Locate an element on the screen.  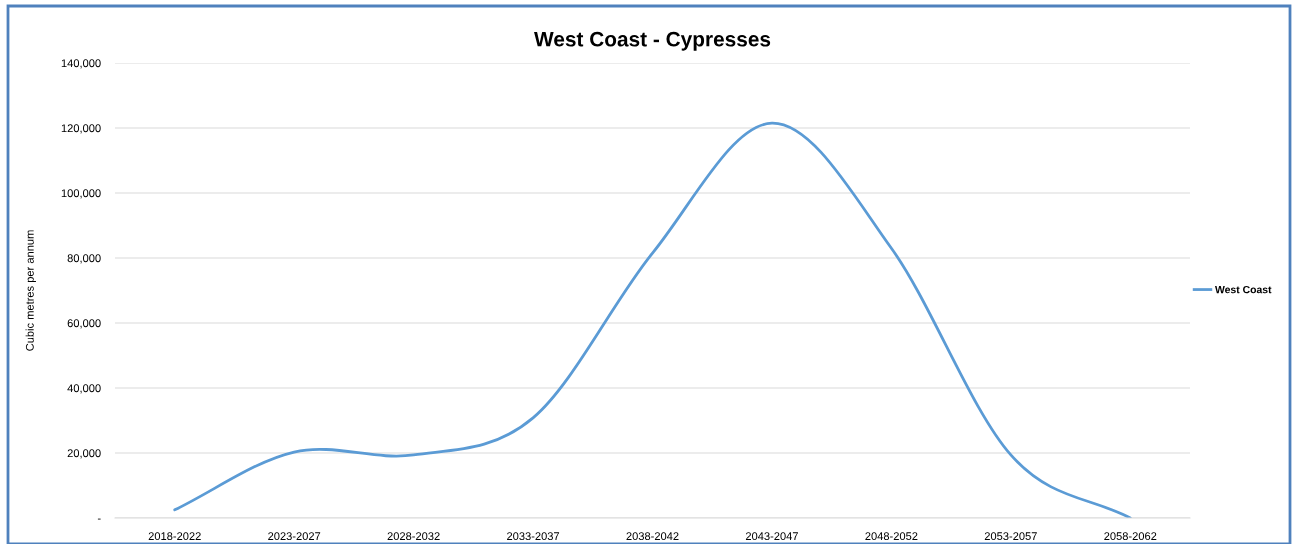
y-tick-label: 40,000 is located at coordinates (84, 389).